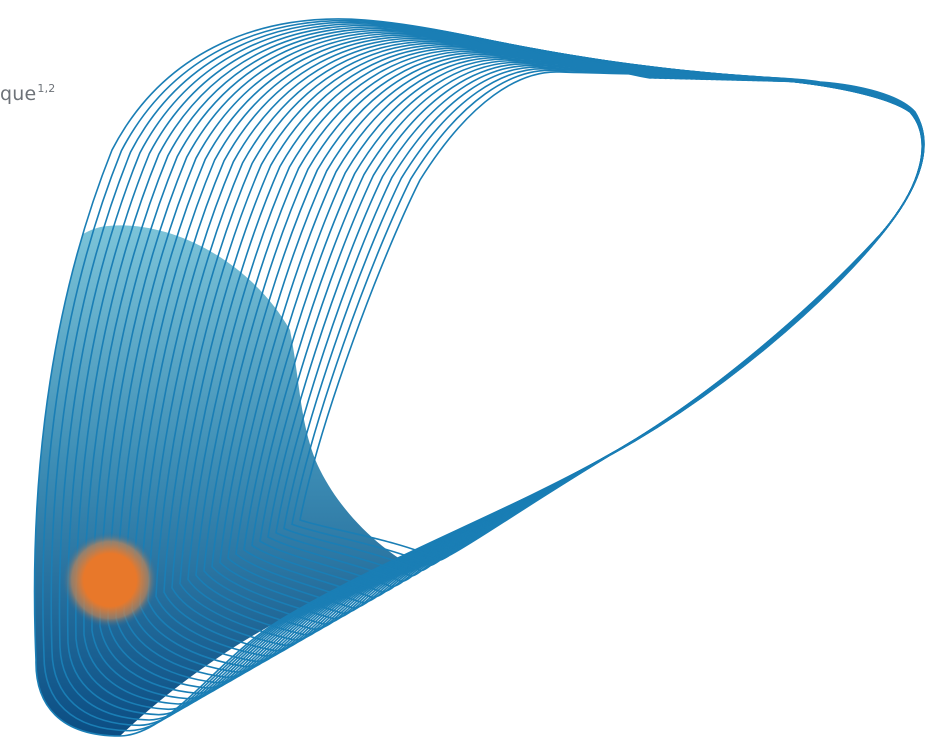  Describe the element at coordinates (110, 580) in the screenshot. I see `lesion-spot-icon` at that location.